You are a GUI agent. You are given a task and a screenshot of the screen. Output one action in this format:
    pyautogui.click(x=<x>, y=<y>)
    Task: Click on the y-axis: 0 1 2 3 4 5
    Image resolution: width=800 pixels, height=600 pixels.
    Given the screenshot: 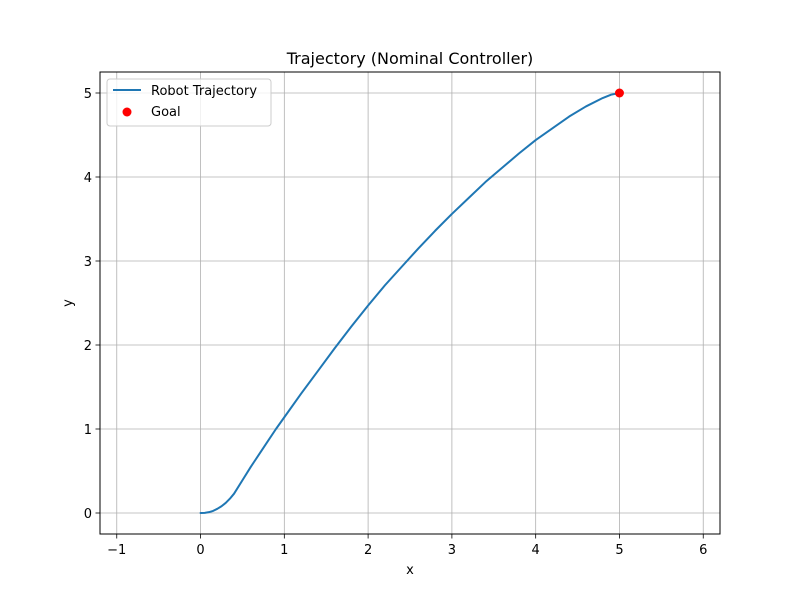 What is the action you would take?
    pyautogui.click(x=92, y=304)
    